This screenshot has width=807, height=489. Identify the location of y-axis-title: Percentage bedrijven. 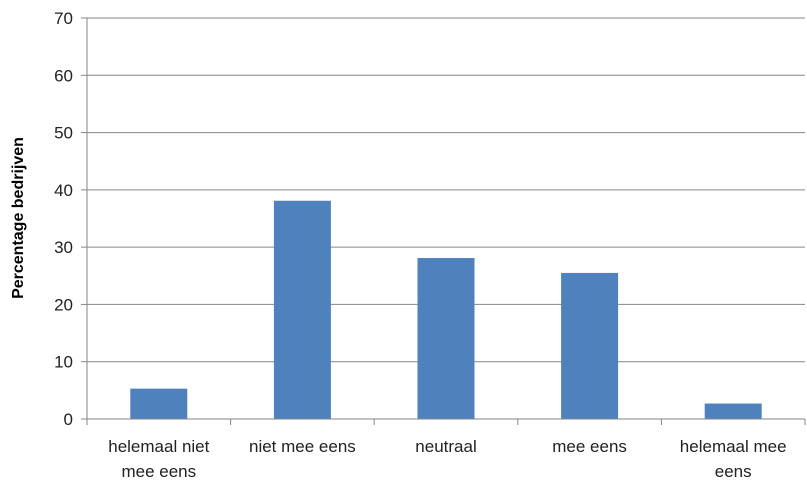
(18, 218).